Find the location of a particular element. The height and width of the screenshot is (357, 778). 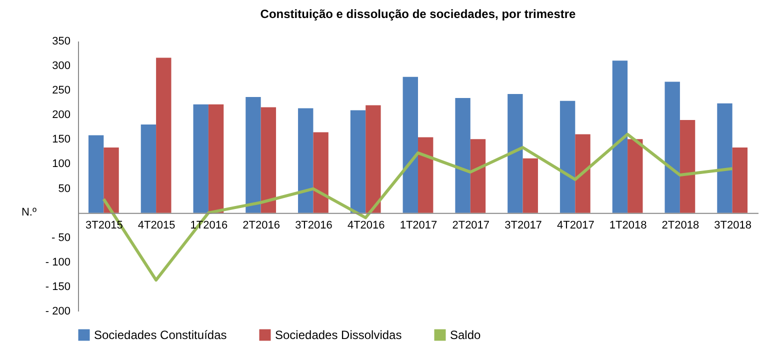

y-tick-label: - 200 is located at coordinates (57, 312).